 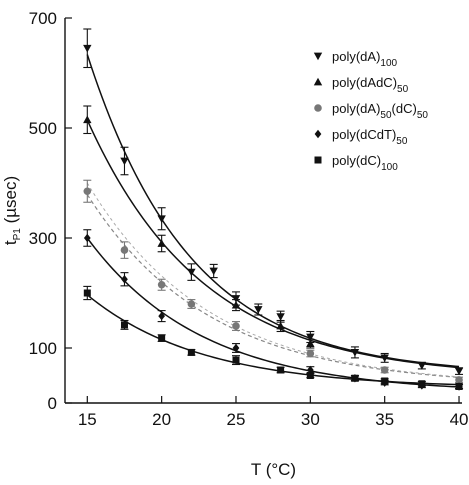 What do you see at coordinates (43, 348) in the screenshot?
I see `y-tick-label: 100` at bounding box center [43, 348].